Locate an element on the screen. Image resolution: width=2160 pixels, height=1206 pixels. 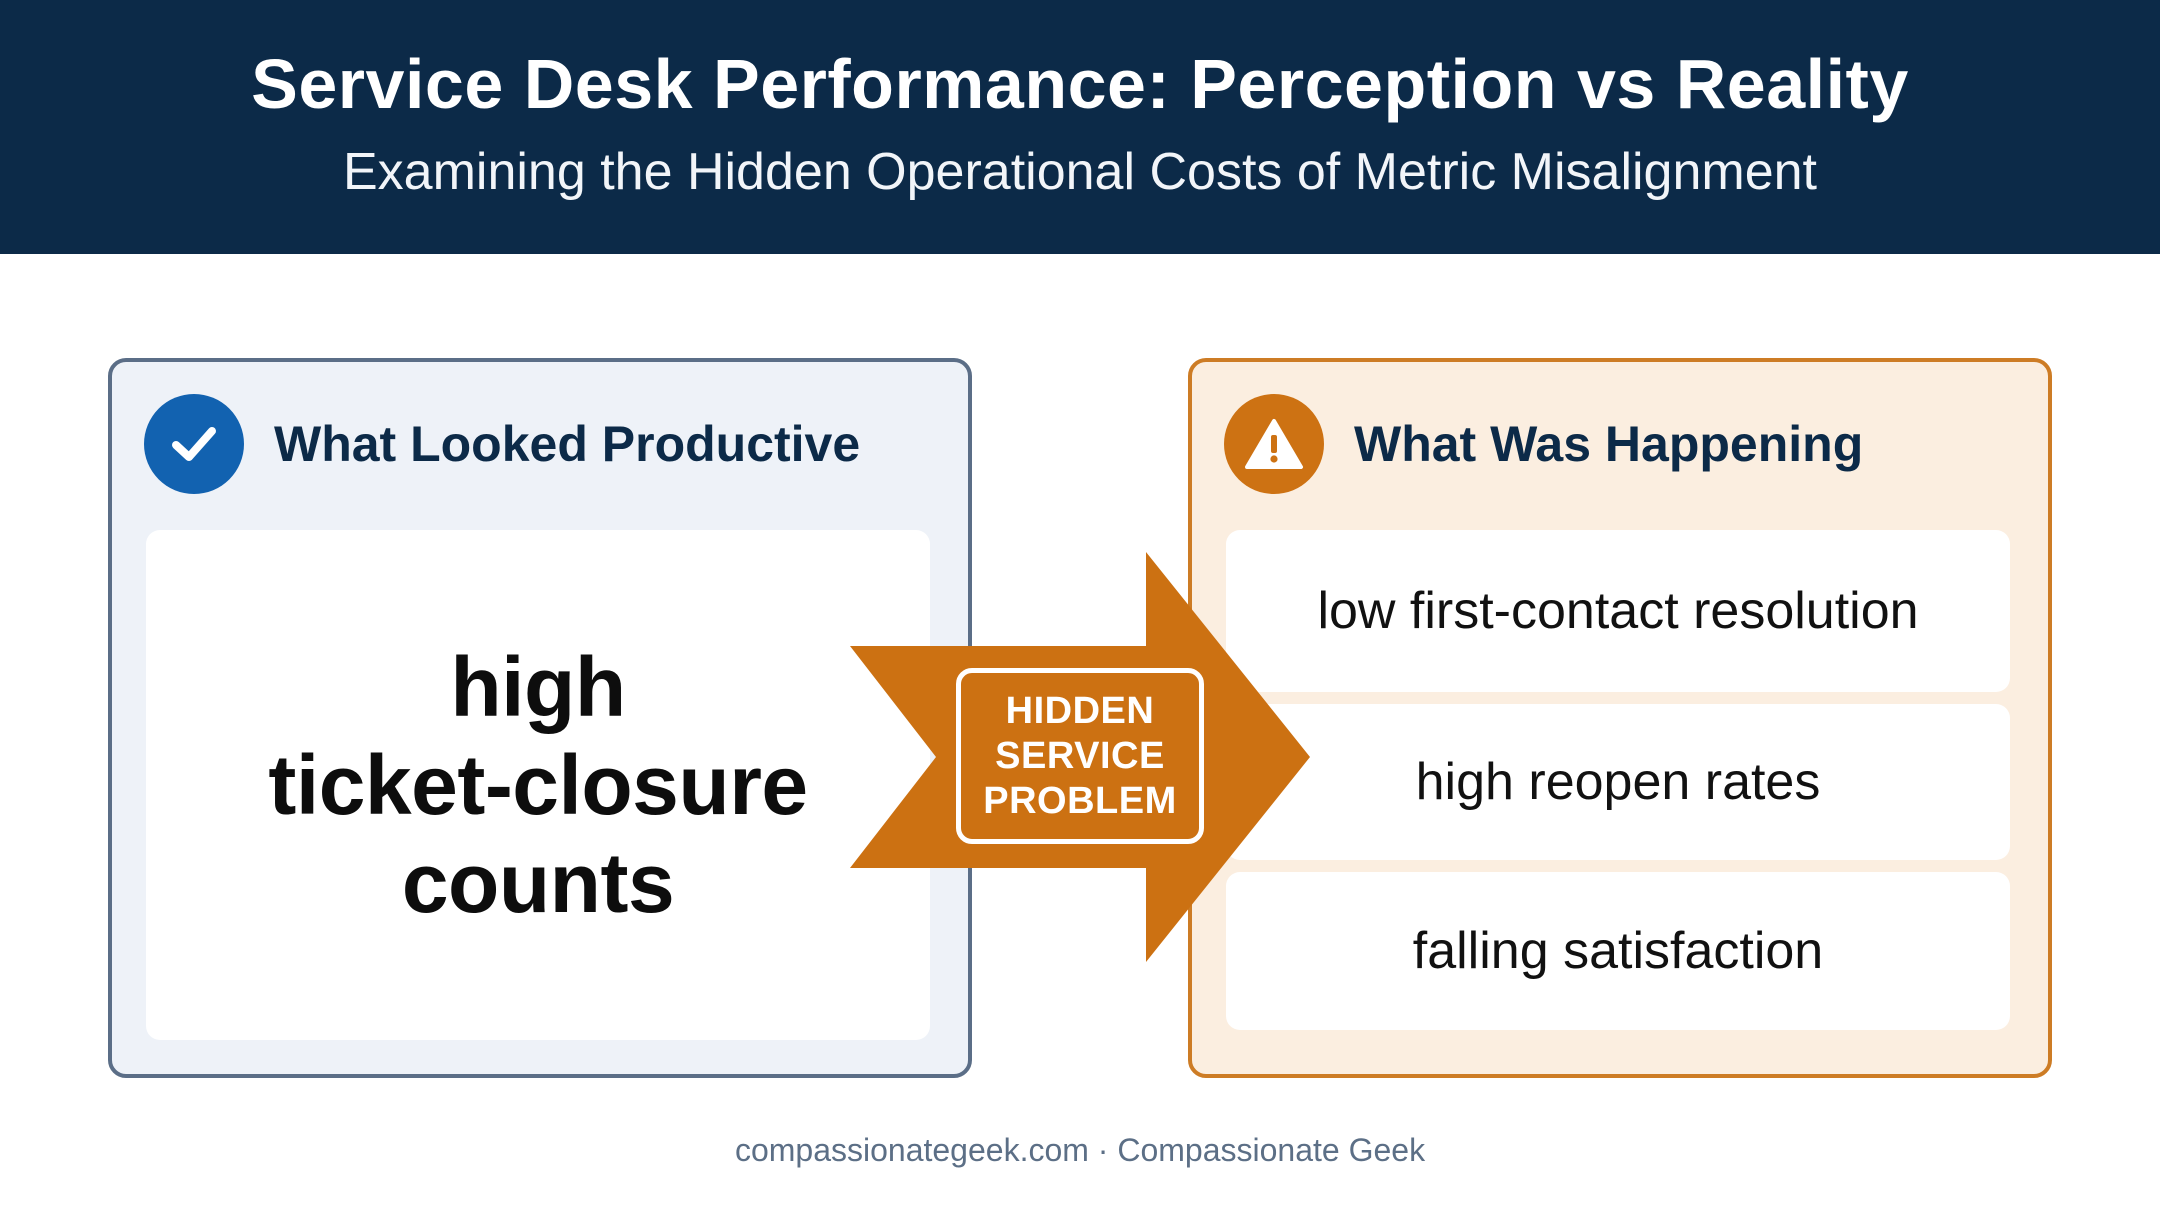
reality-item: high reopen rates is located at coordinates (1618, 782).